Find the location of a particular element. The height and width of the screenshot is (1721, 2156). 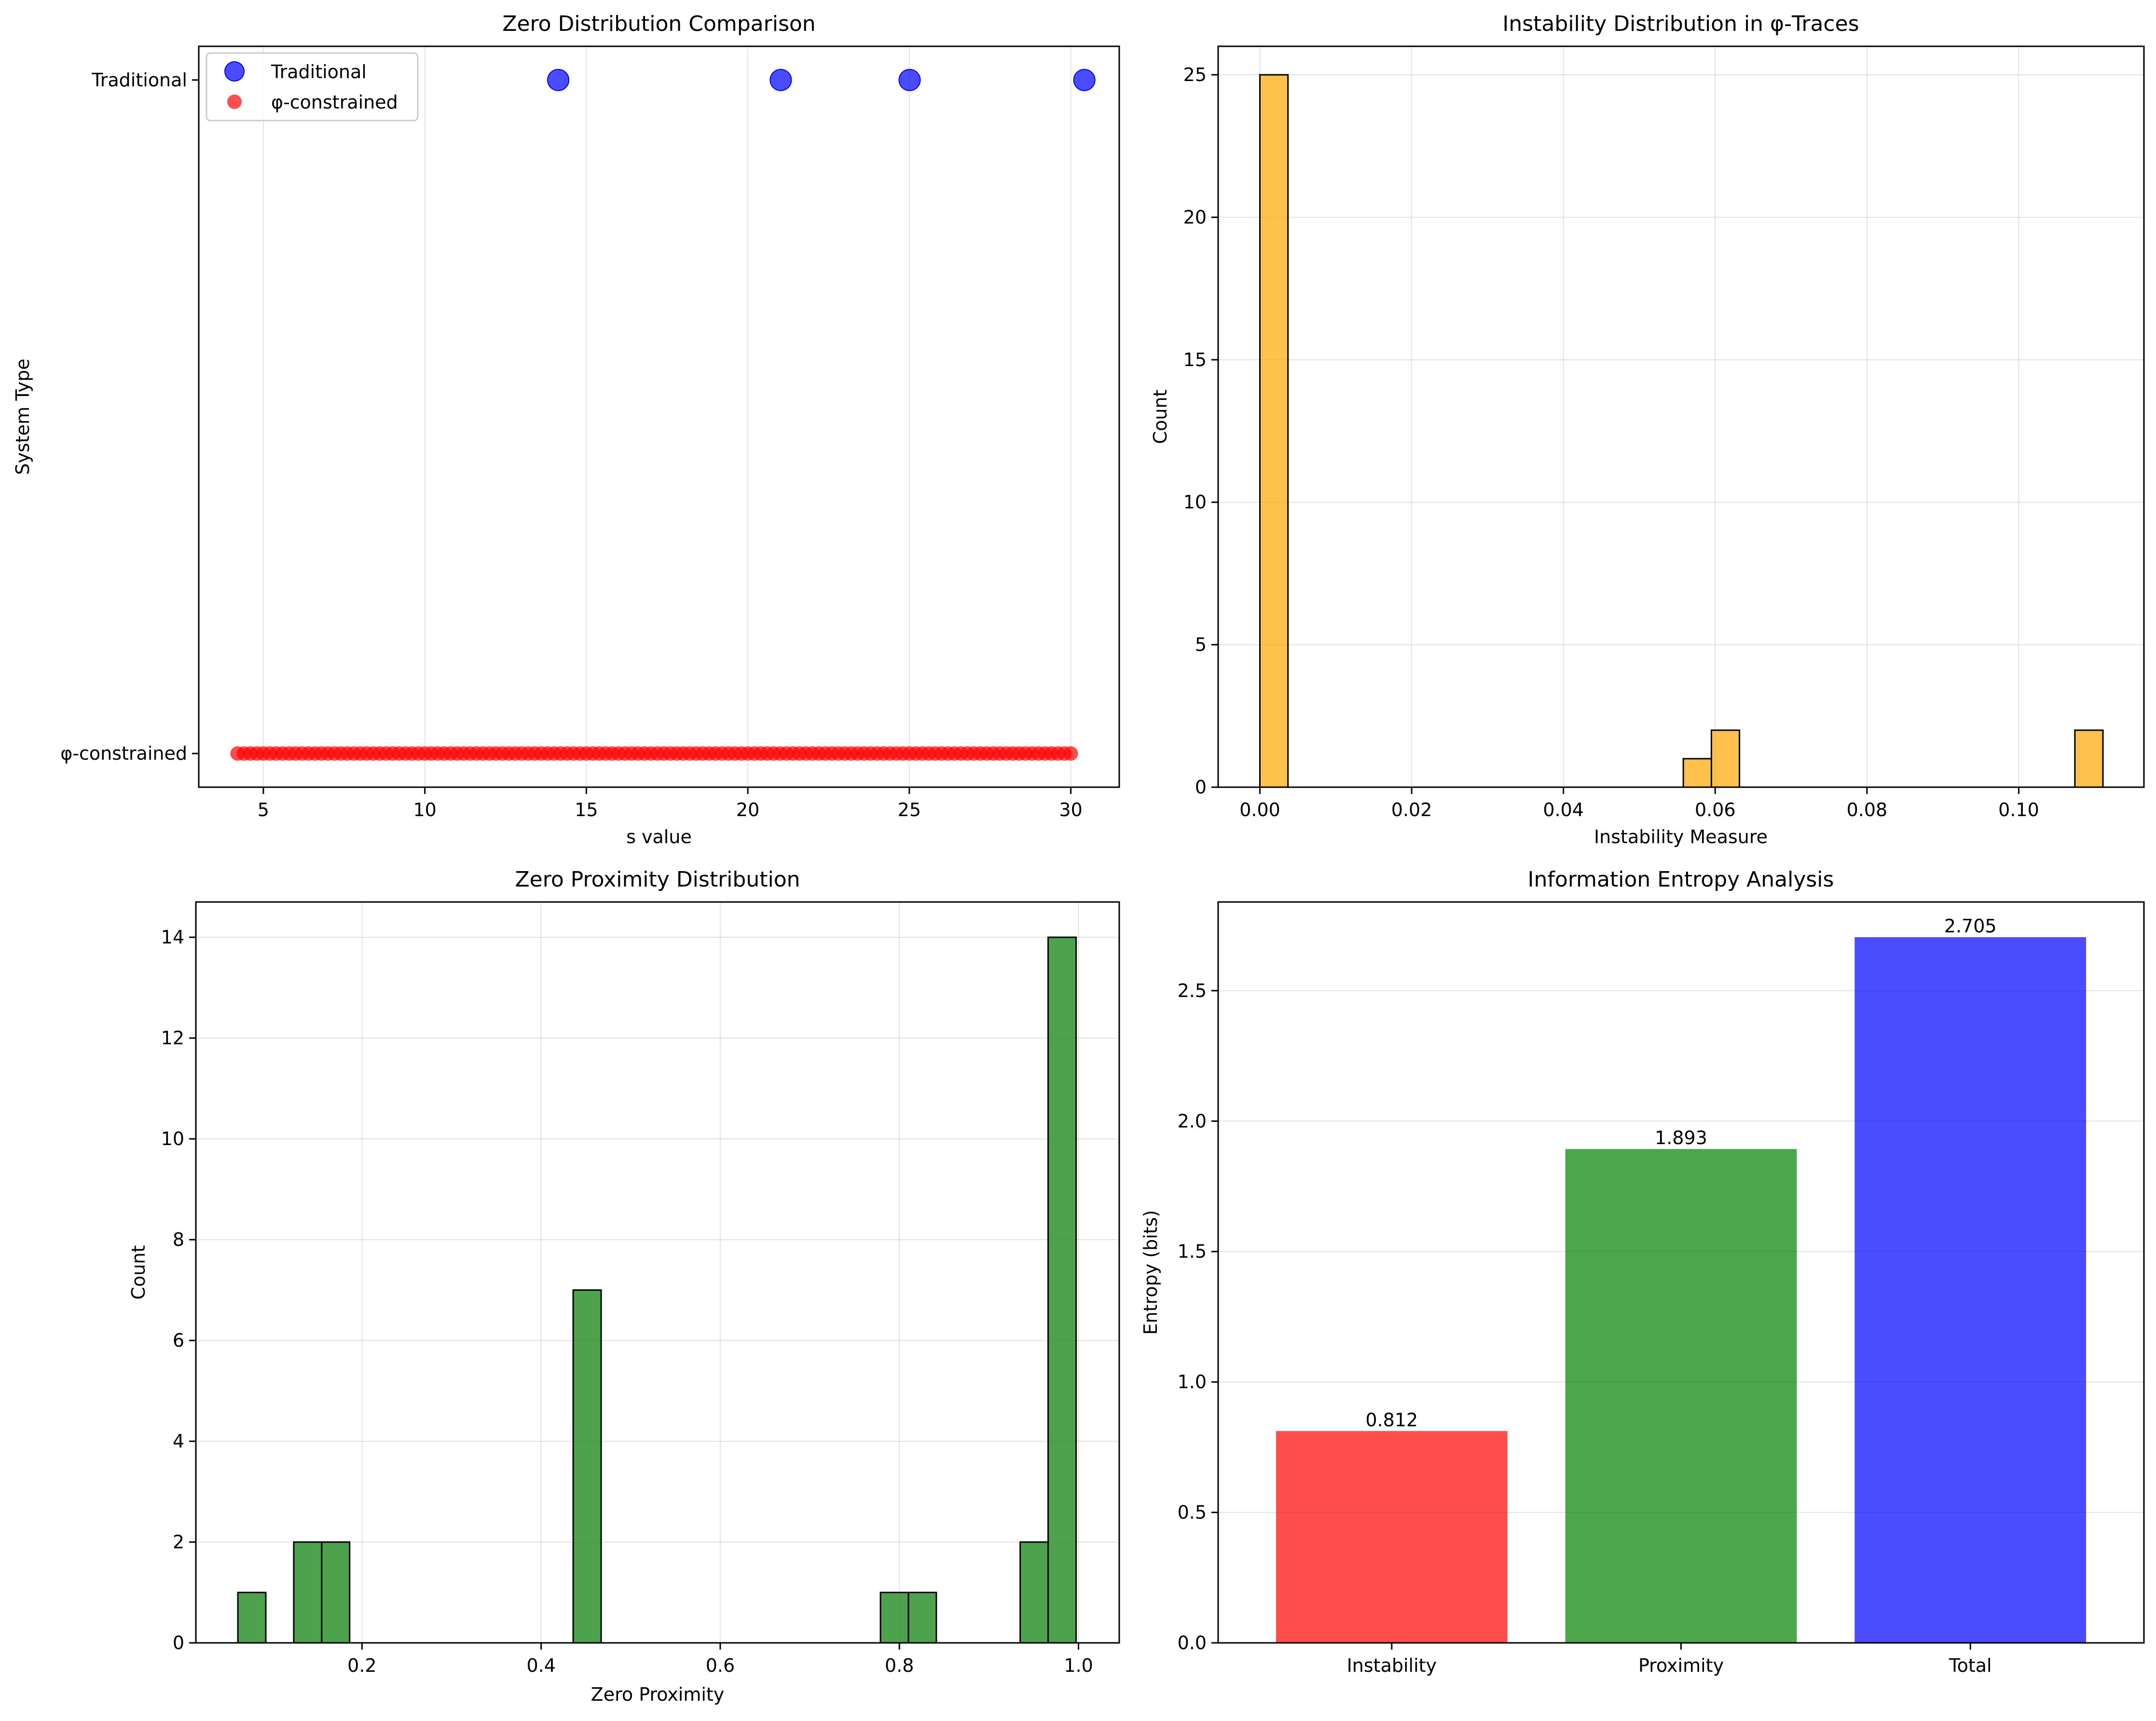

y-tick-label: 2 is located at coordinates (179, 1542).